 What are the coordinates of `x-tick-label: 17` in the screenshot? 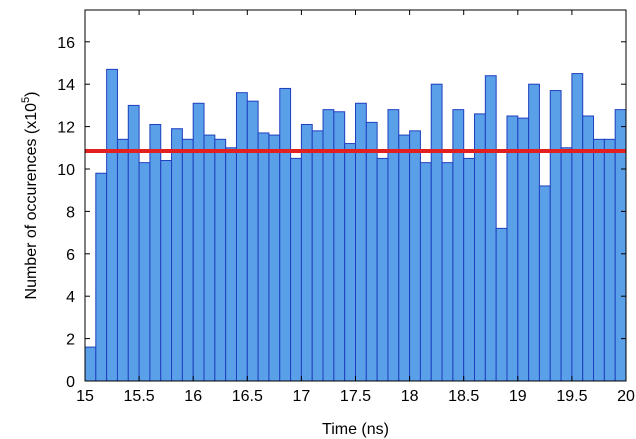 It's located at (302, 396).